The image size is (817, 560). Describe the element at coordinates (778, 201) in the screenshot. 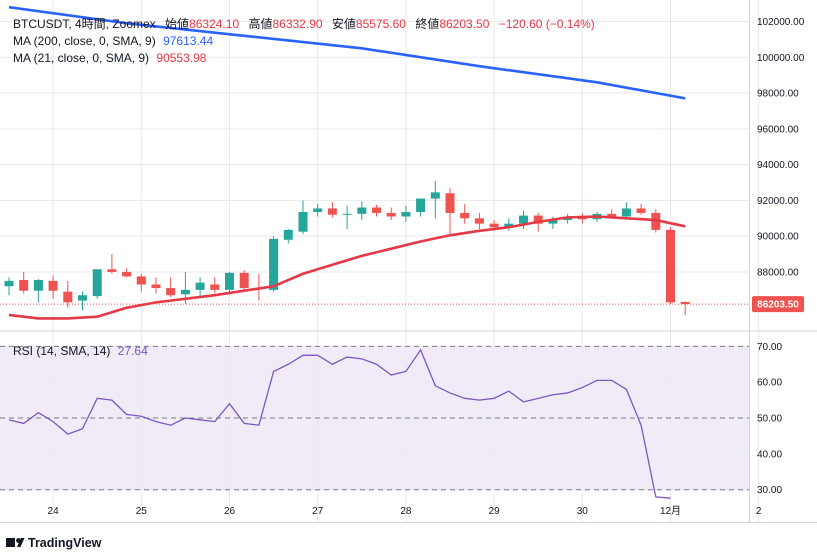

I see `price-tick-label: 92000.00` at that location.